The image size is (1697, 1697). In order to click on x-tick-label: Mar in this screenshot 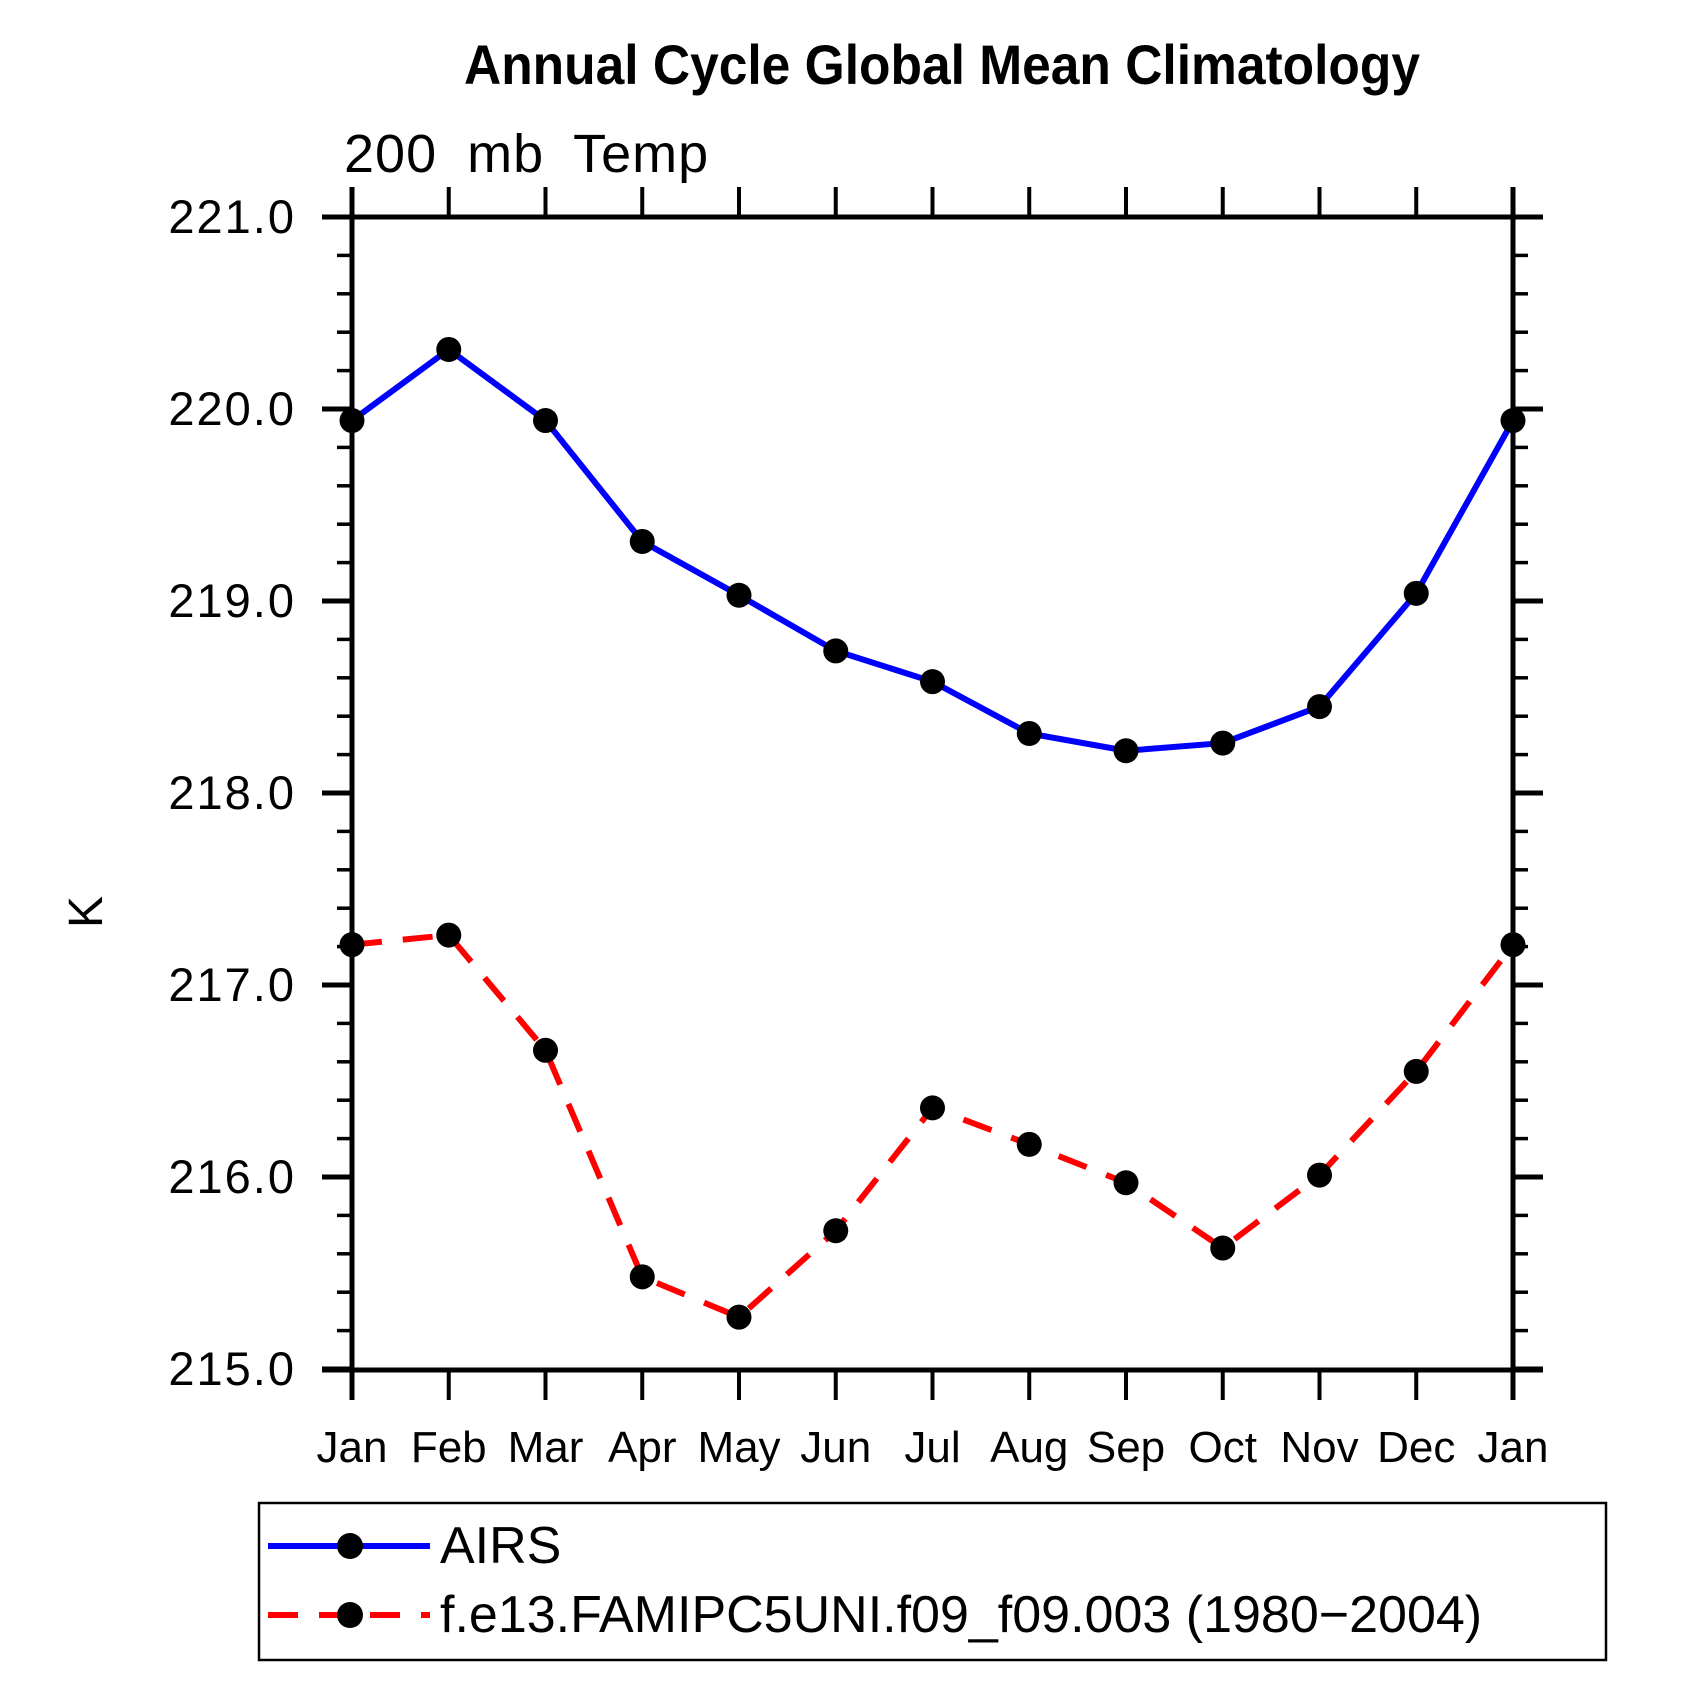, I will do `click(546, 1447)`.